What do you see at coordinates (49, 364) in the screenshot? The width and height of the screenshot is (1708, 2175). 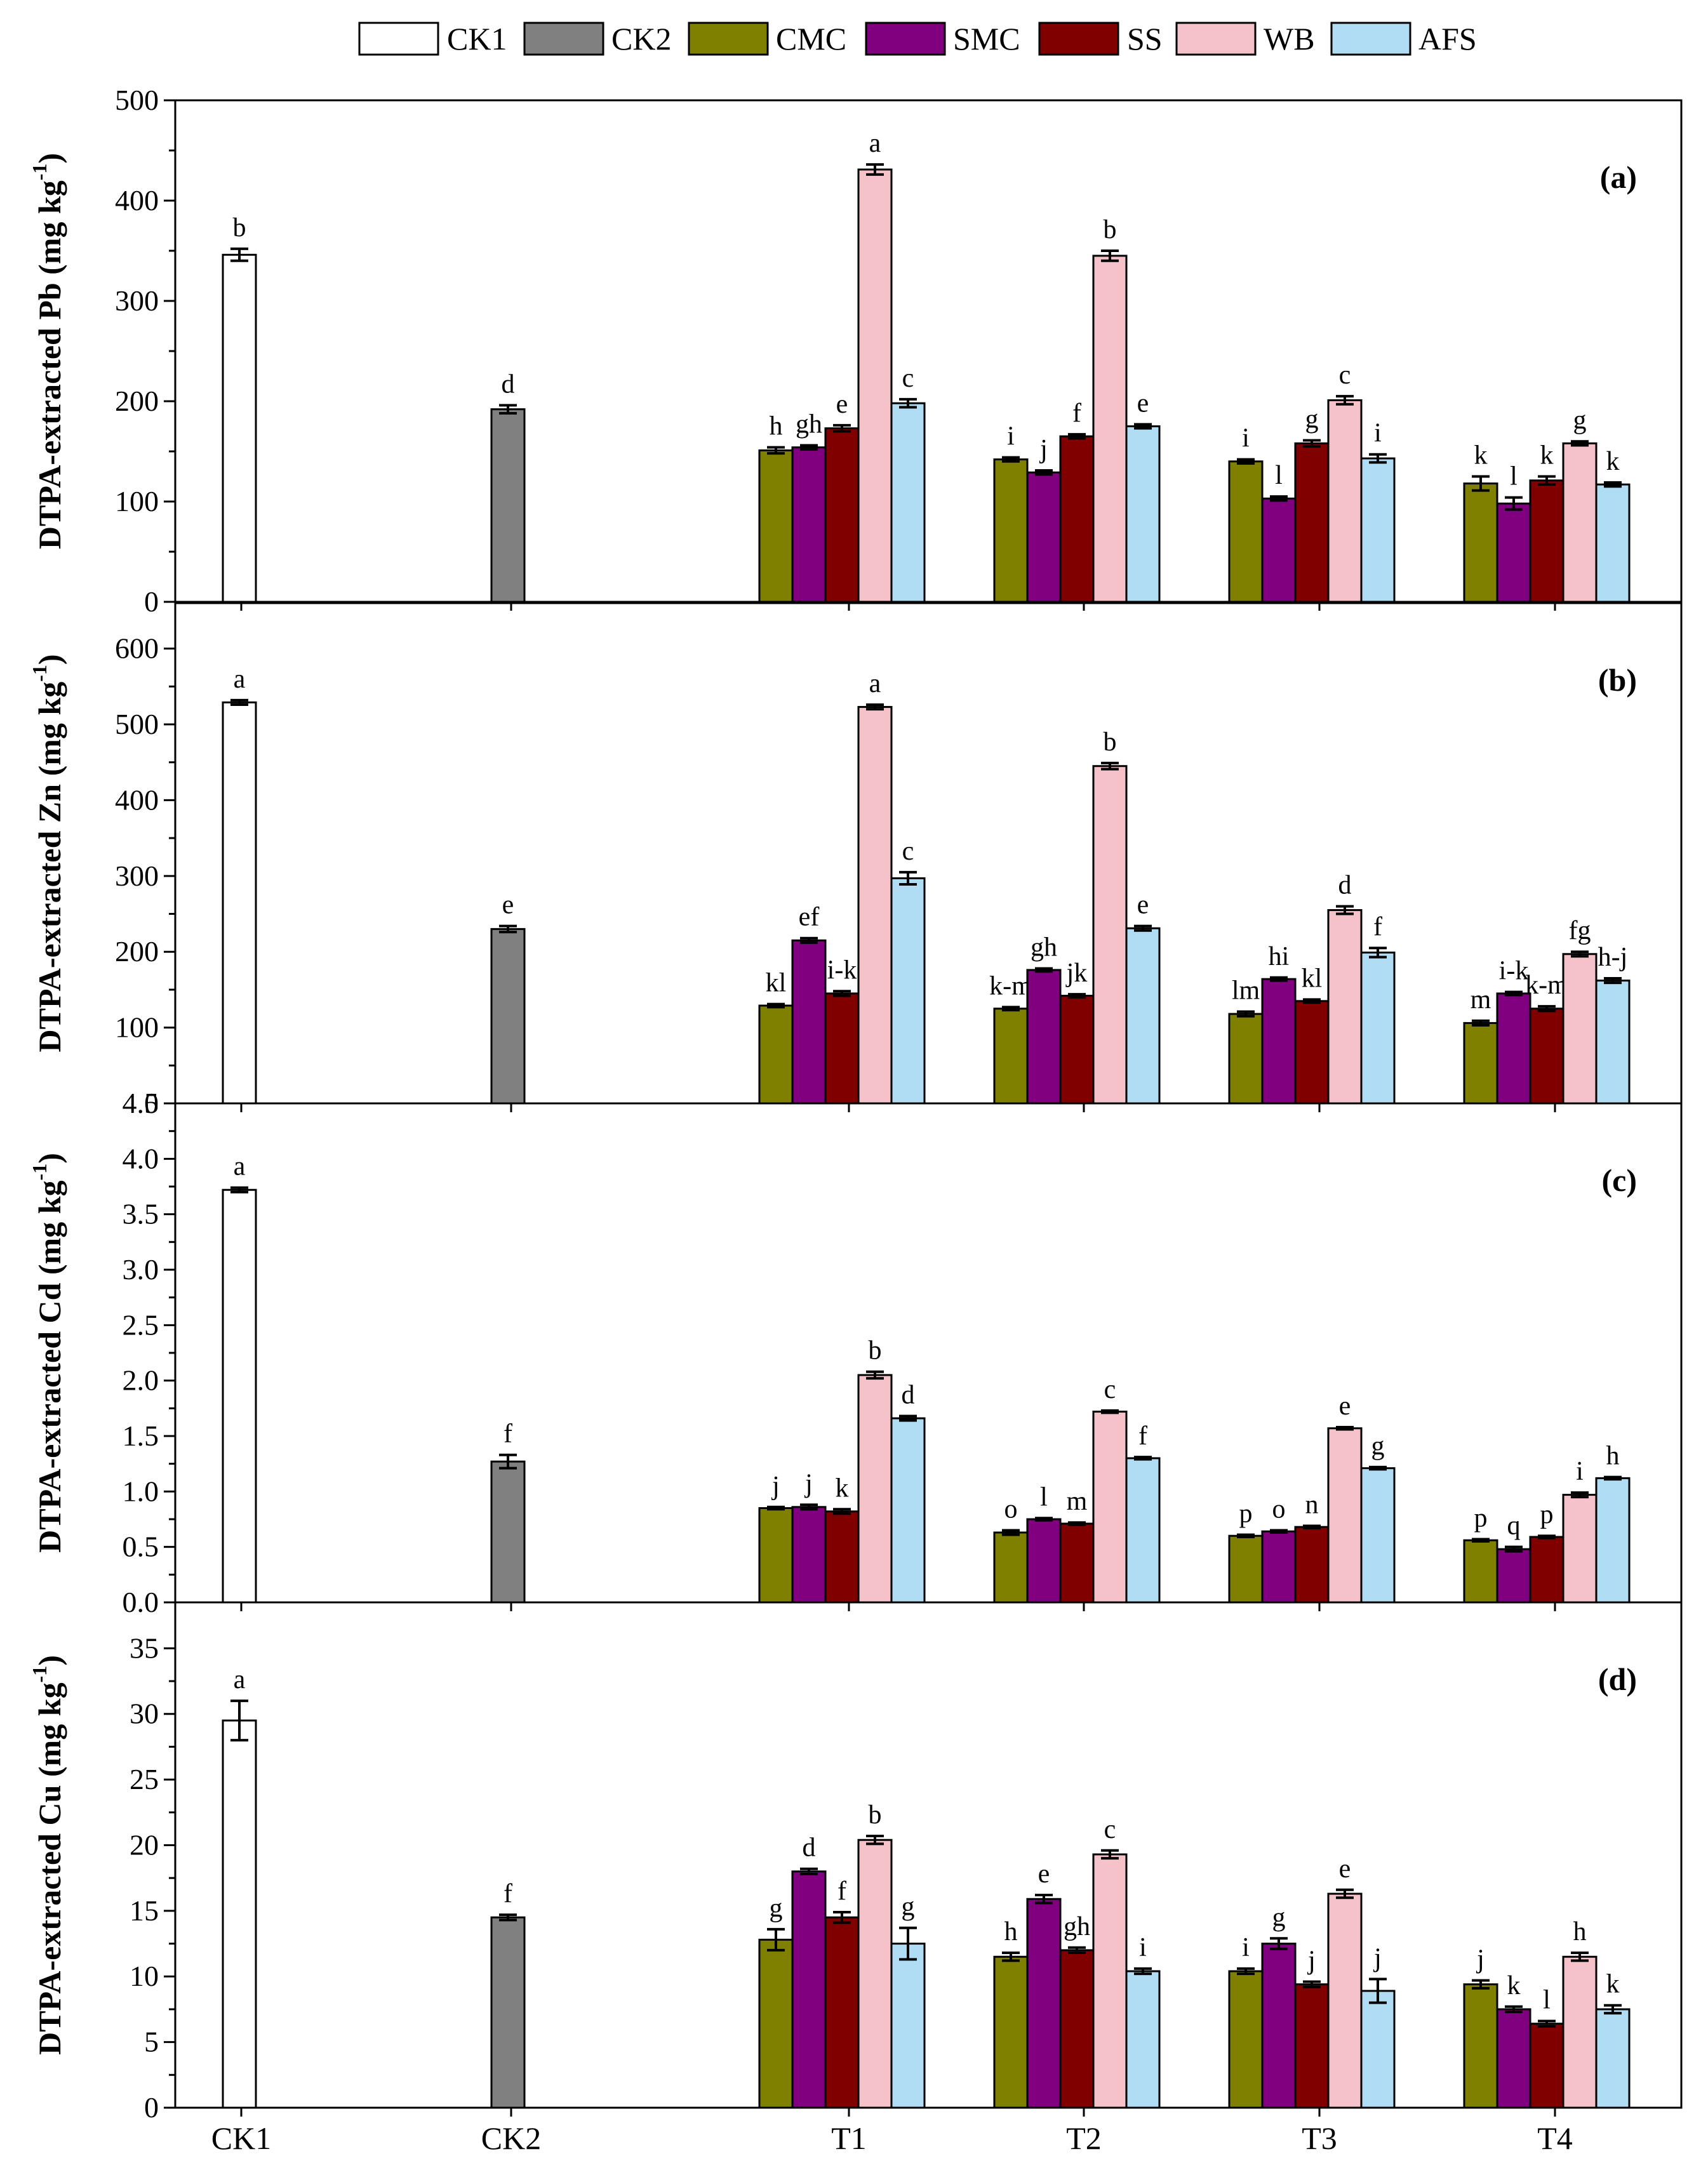 I see `y-axis-label-main: DTPA-extracted Pb (mg kg` at bounding box center [49, 364].